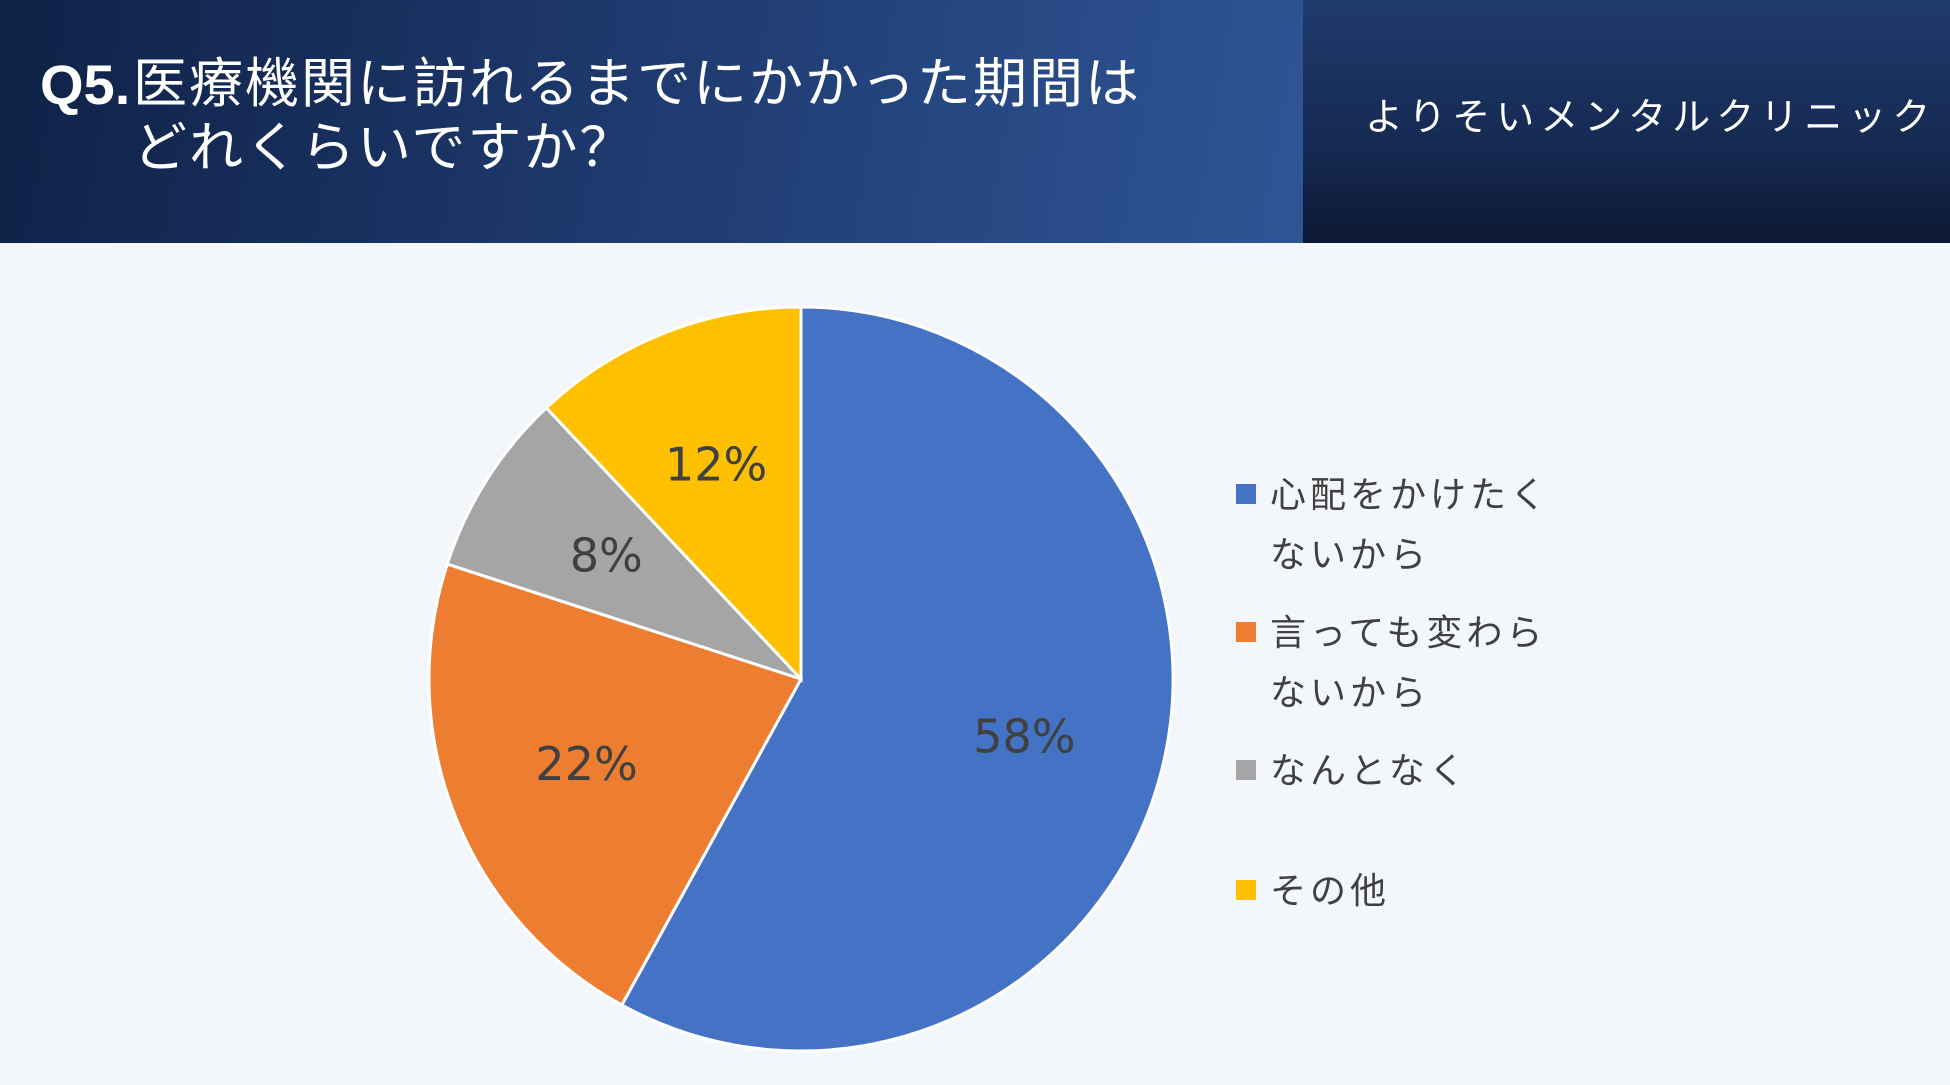  What do you see at coordinates (708, 116) in the screenshot?
I see `question-title: 医療機関に訪れるまでにかかった期間は どれくらいですか？` at bounding box center [708, 116].